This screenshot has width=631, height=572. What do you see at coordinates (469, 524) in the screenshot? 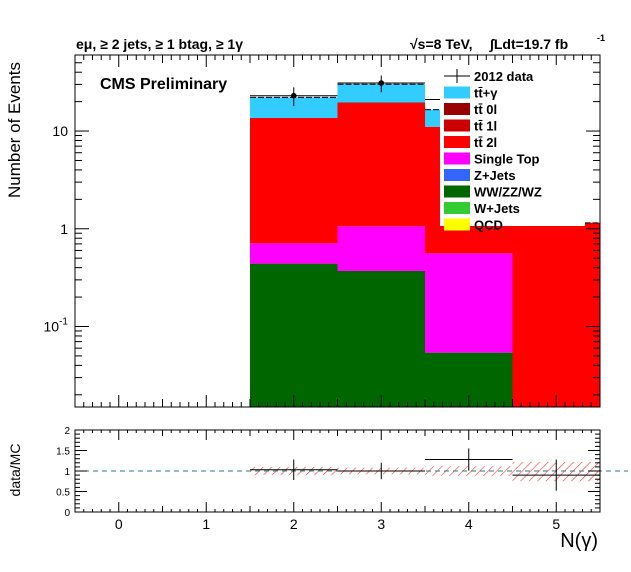
I see `x-tick-label: 4` at bounding box center [469, 524].